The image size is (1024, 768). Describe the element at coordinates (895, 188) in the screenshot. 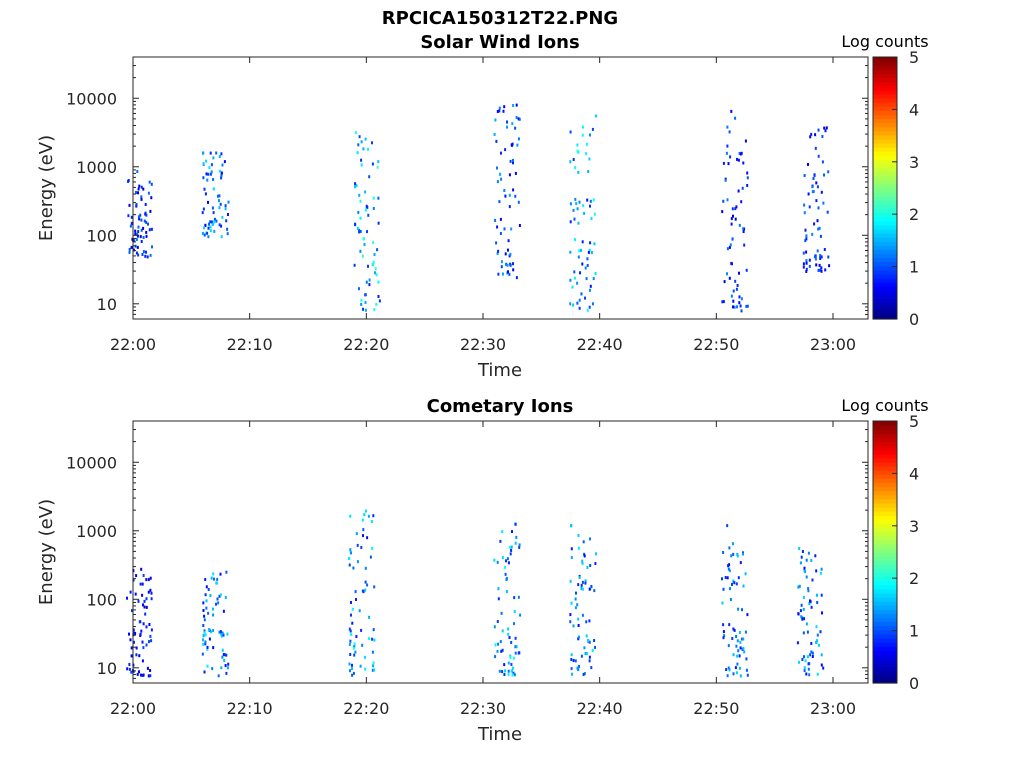

I see `colorbar: 0 1 2 3 4 5` at that location.